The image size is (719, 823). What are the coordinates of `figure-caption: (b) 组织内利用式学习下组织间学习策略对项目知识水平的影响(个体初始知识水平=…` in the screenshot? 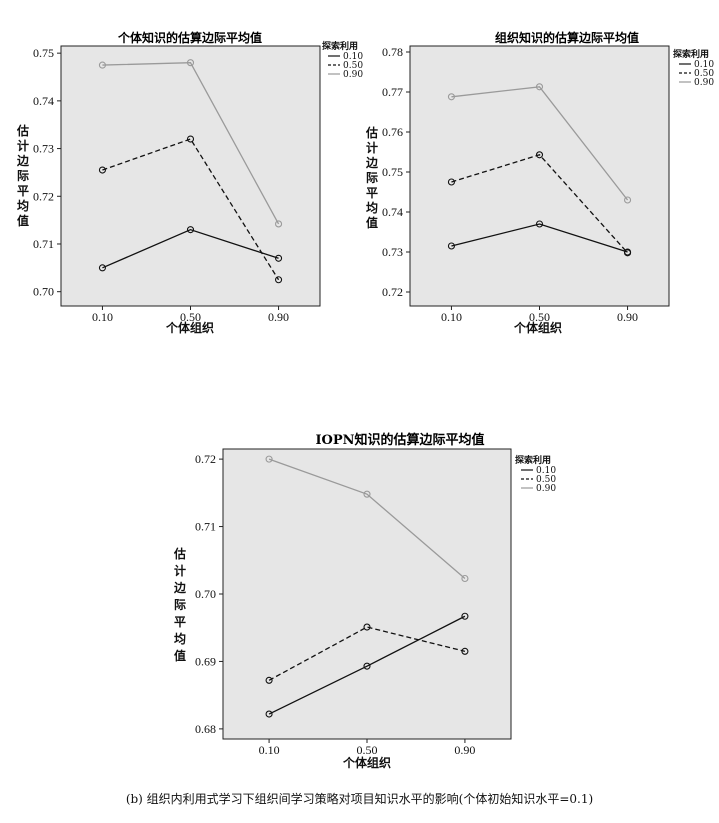 It's located at (359, 799).